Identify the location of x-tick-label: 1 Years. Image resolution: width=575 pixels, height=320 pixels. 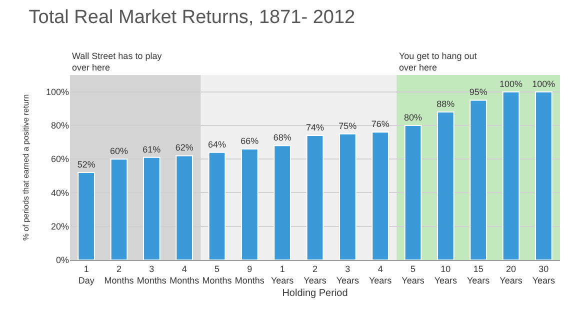
(282, 275).